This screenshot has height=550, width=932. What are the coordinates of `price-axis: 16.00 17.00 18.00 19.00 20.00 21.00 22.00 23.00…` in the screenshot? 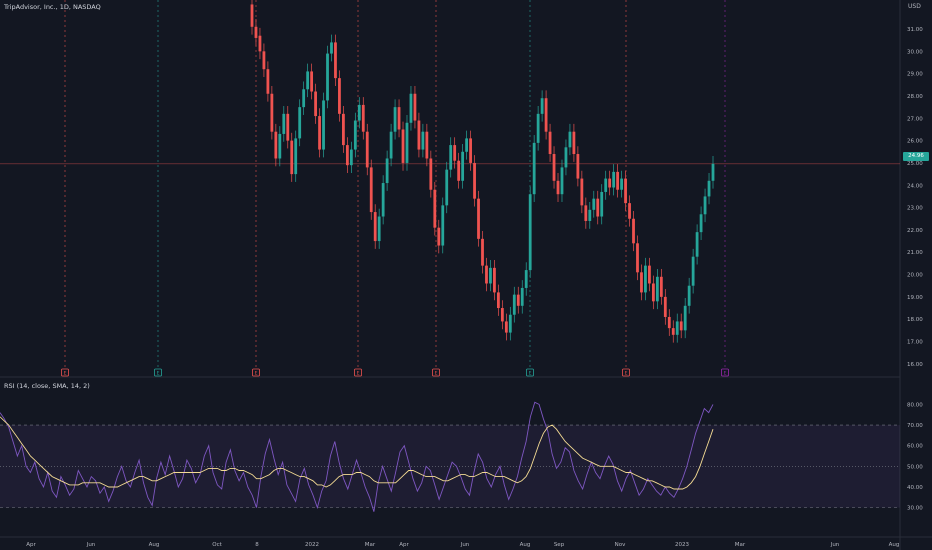 It's located at (915, 197).